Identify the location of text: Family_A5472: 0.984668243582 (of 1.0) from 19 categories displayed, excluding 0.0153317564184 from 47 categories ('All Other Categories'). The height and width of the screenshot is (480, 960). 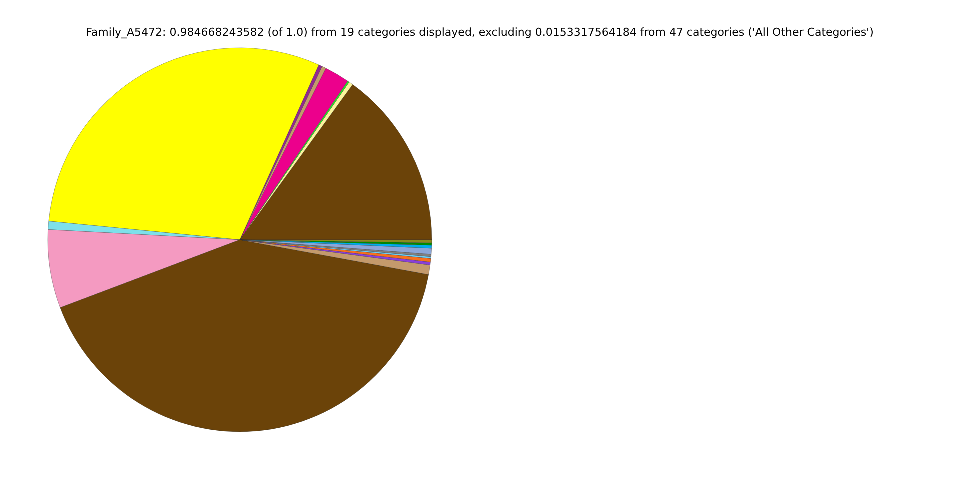
(480, 32).